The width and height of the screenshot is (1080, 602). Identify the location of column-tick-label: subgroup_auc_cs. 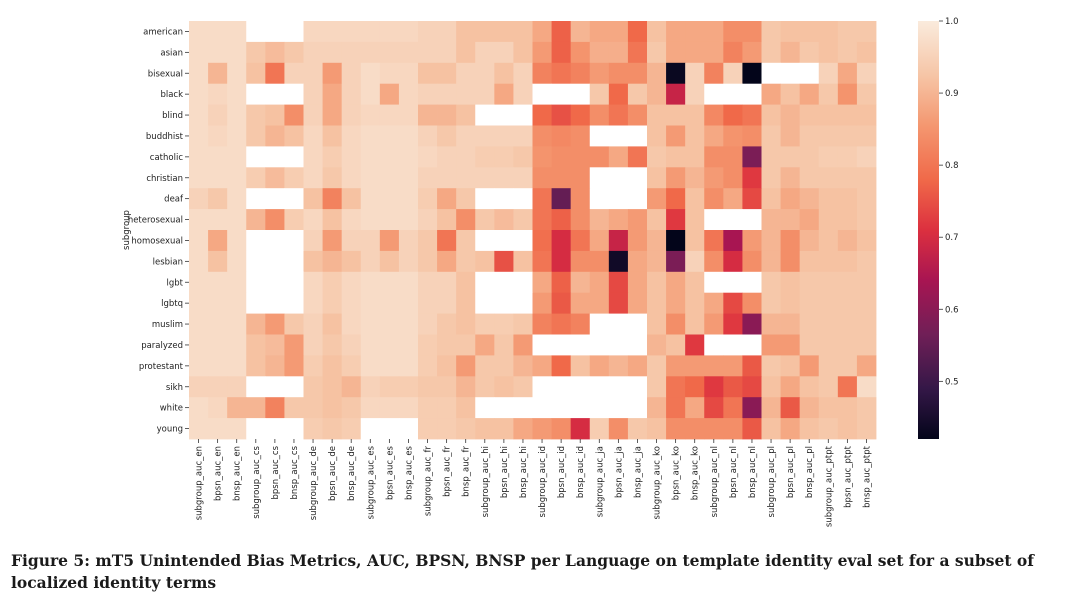
(257, 481).